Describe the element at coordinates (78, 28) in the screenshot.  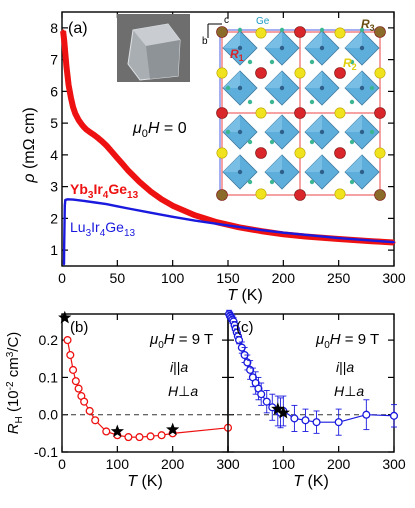
I see `panel-label: (a)` at that location.